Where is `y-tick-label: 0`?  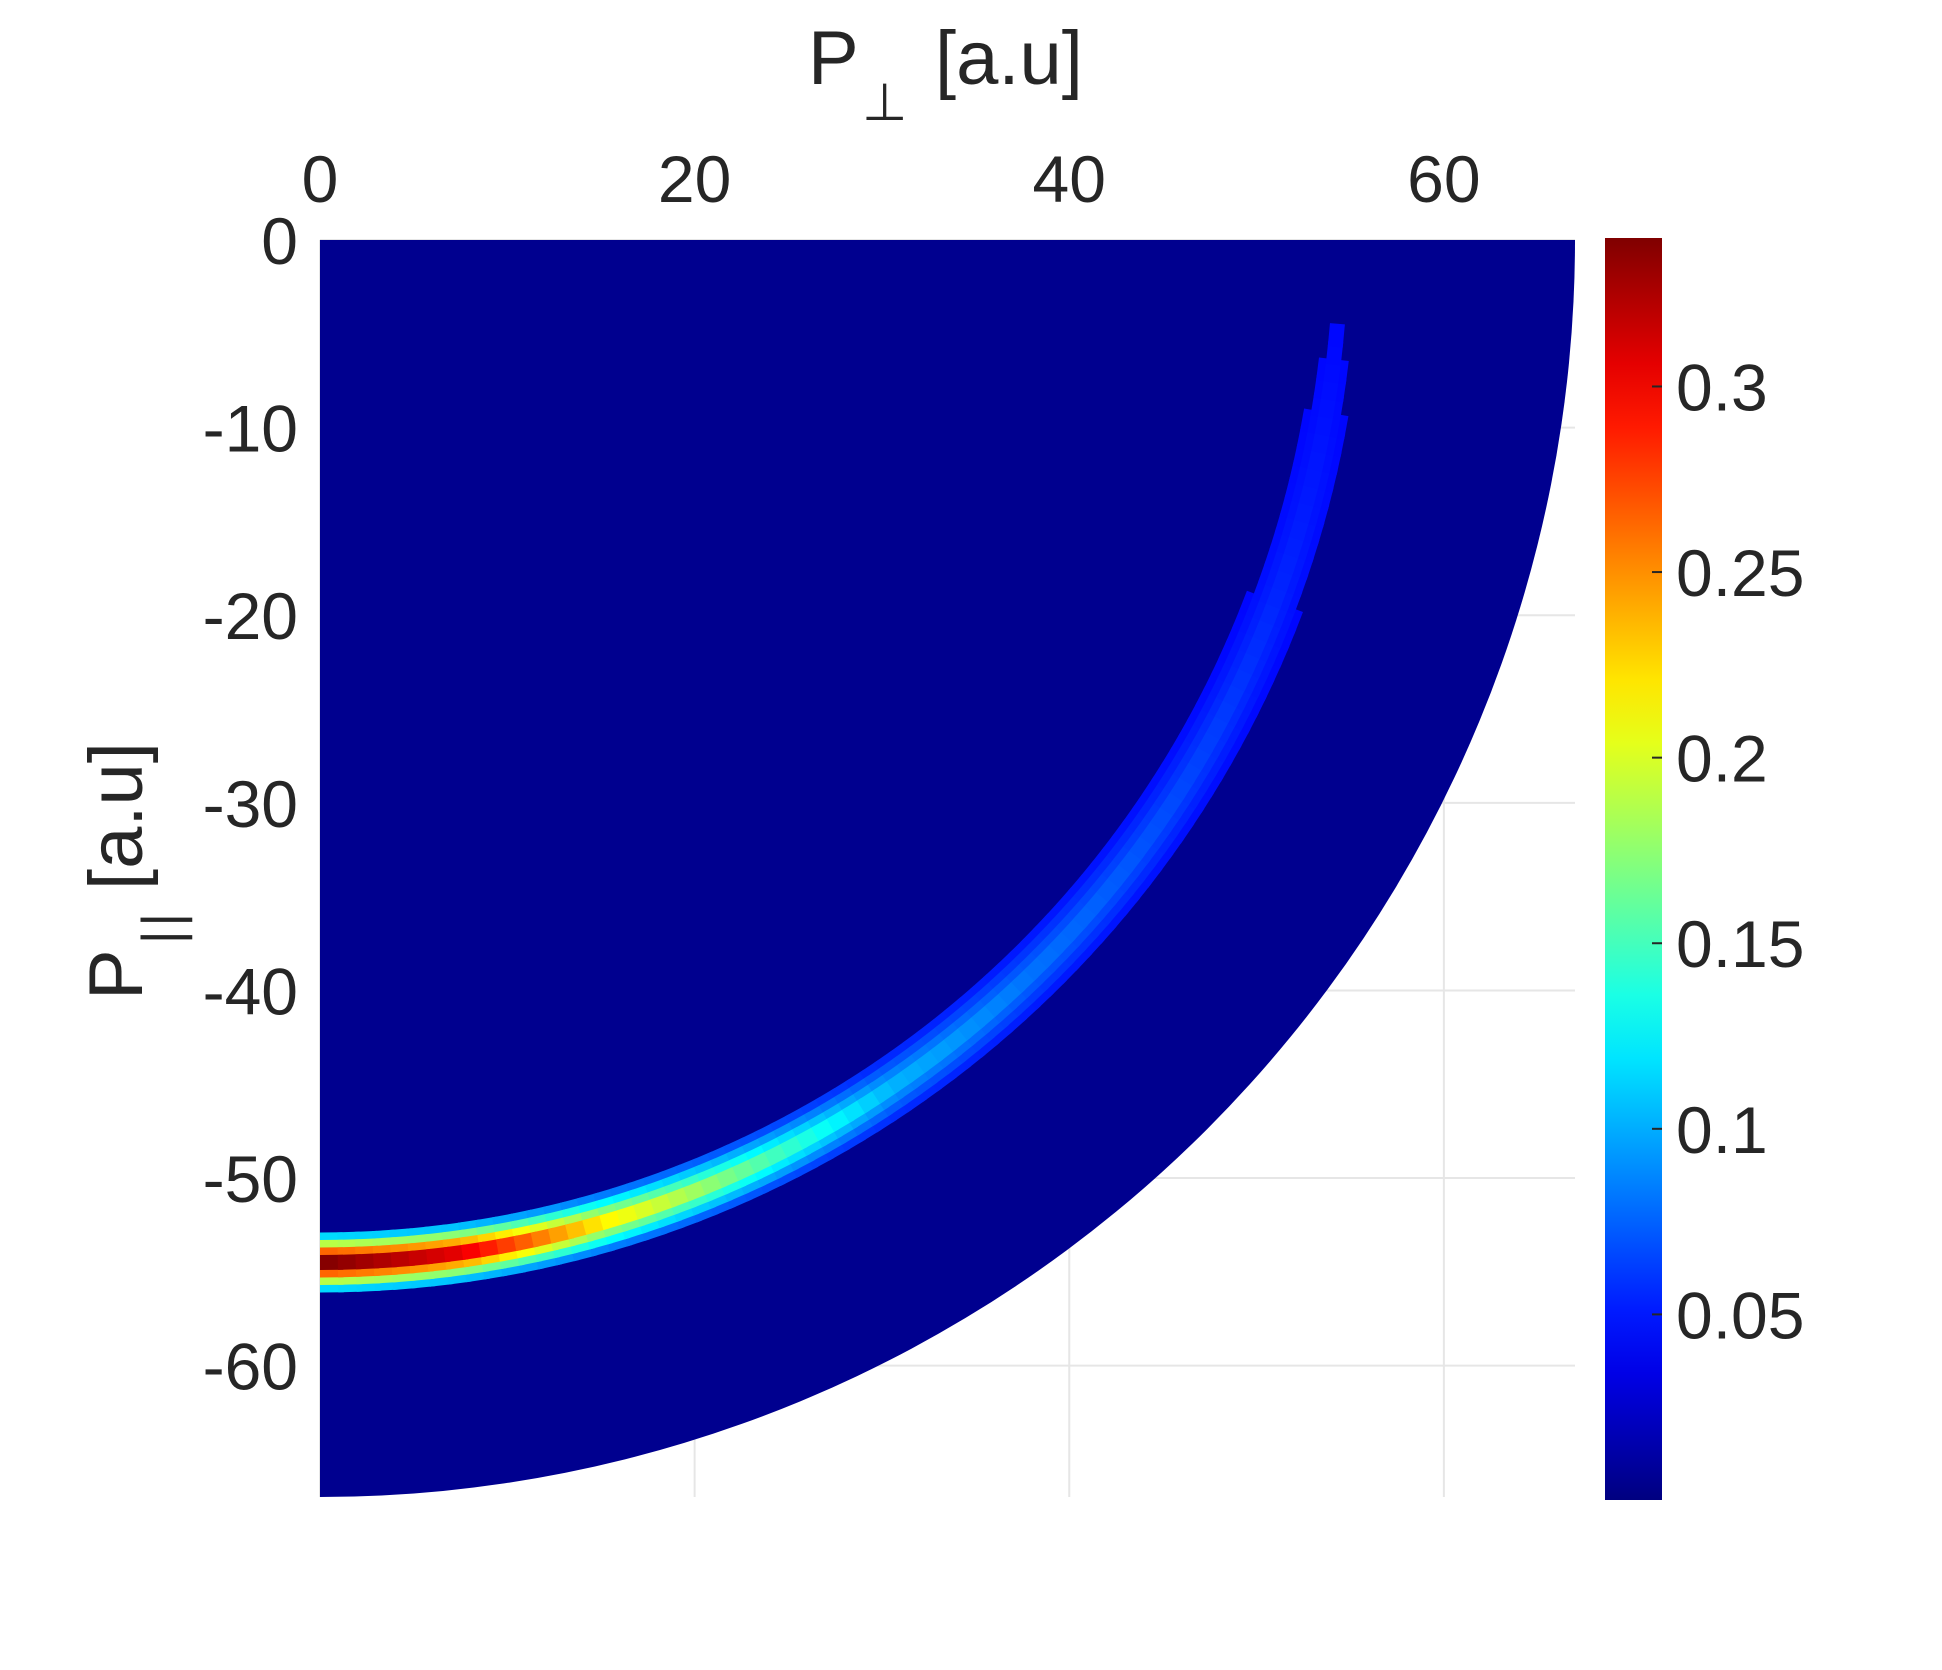 y-tick-label: 0 is located at coordinates (279, 241).